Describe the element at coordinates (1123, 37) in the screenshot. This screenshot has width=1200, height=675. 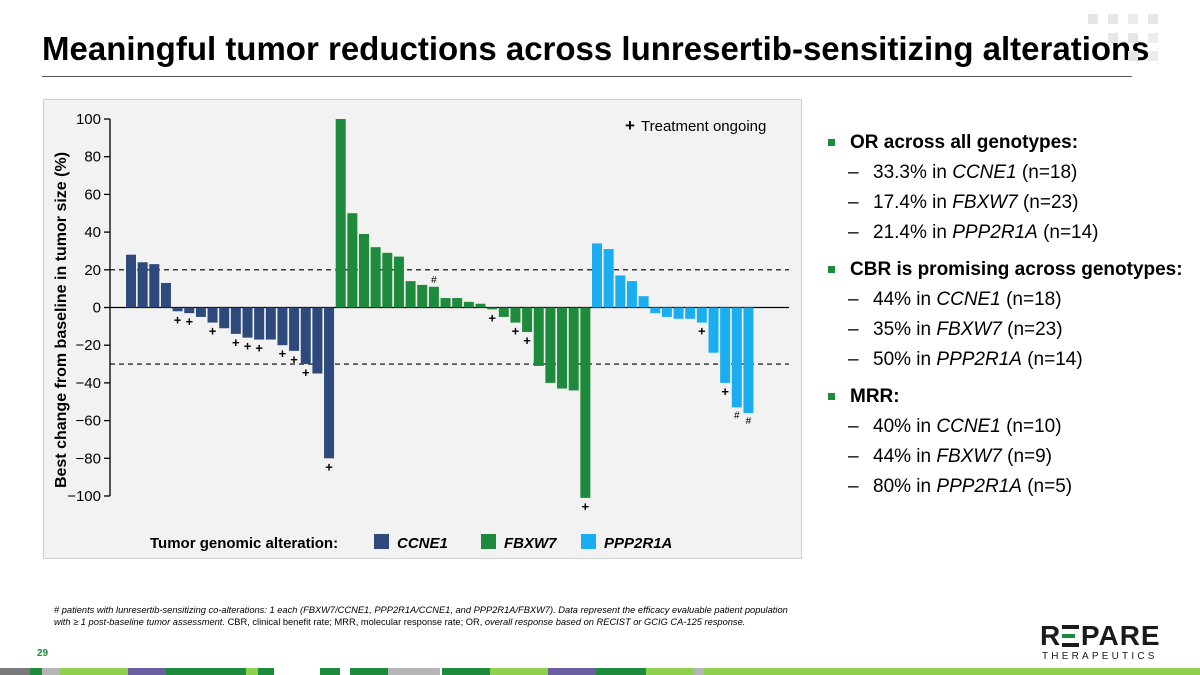
I see `decorative-dot-grid` at that location.